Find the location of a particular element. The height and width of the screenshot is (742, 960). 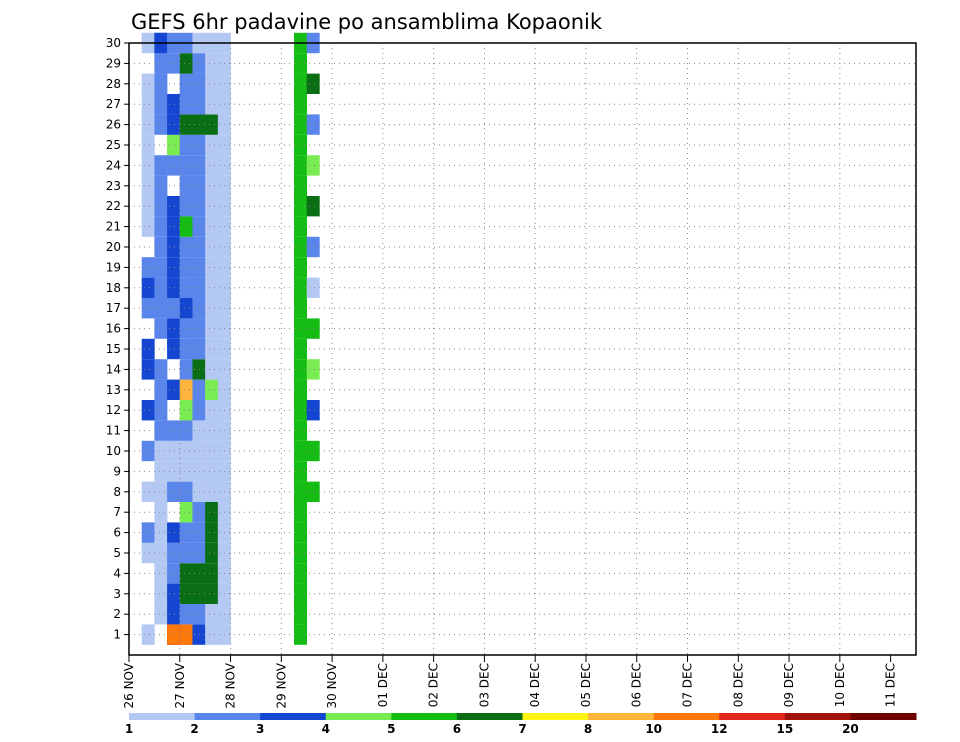

legend-label: 4 is located at coordinates (326, 729).